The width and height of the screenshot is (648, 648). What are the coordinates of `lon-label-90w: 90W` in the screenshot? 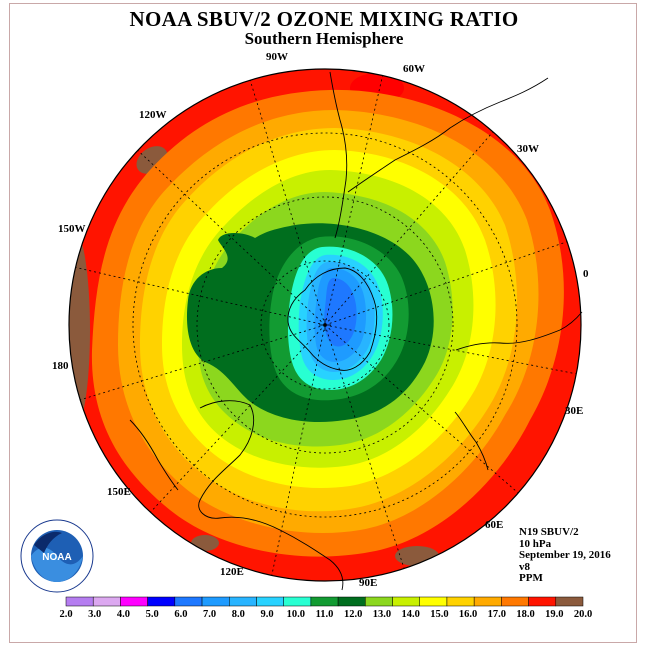 It's located at (277, 57).